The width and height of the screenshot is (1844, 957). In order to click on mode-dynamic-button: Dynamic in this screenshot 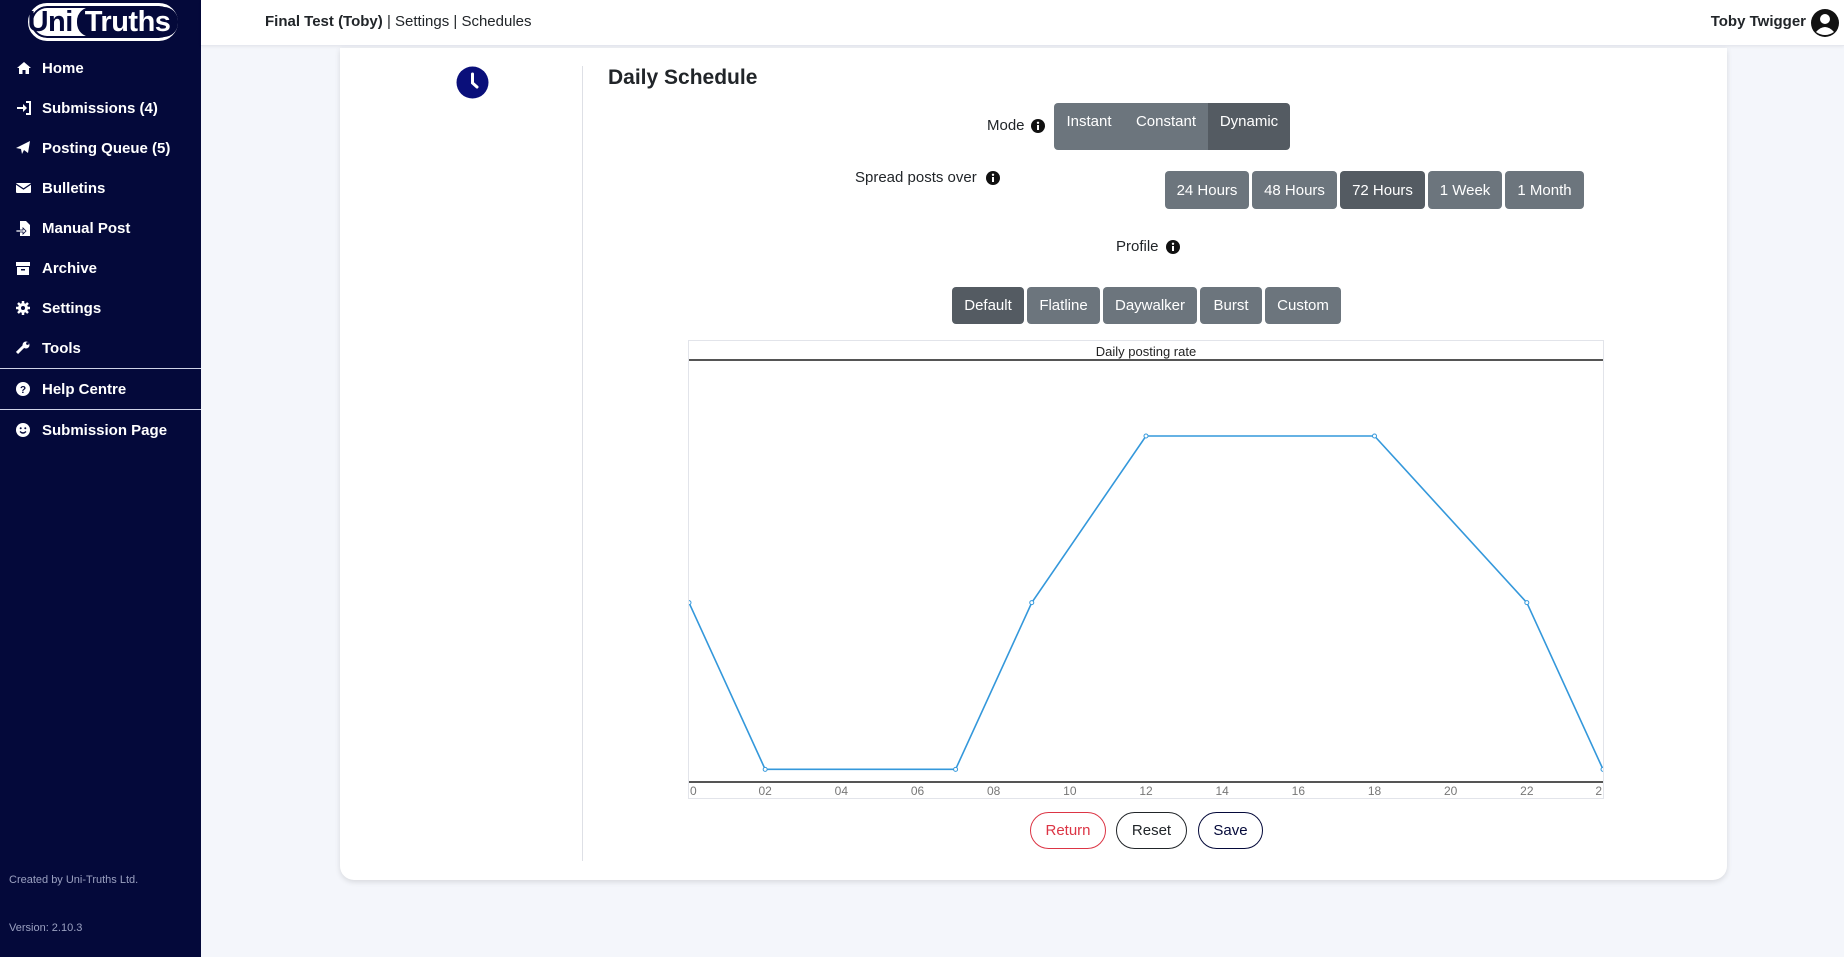, I will do `click(1249, 126)`.